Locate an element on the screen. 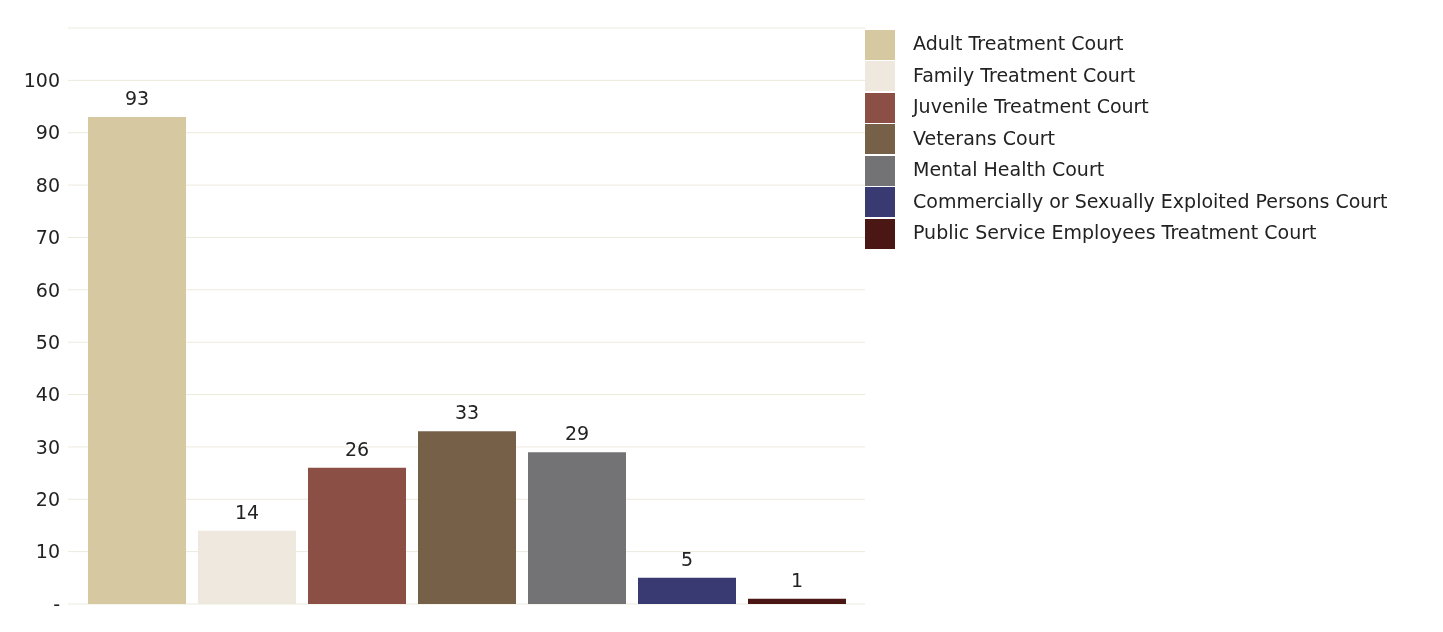 This screenshot has width=1443, height=632. data-label: 29 is located at coordinates (577, 433).